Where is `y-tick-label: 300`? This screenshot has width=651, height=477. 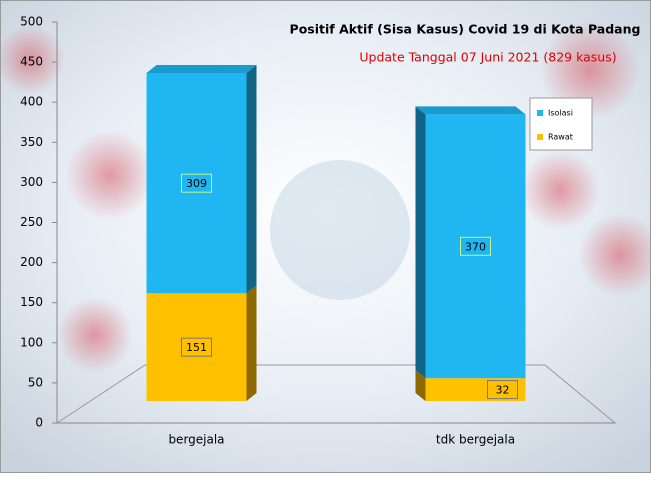 y-tick-label: 300 is located at coordinates (31, 182).